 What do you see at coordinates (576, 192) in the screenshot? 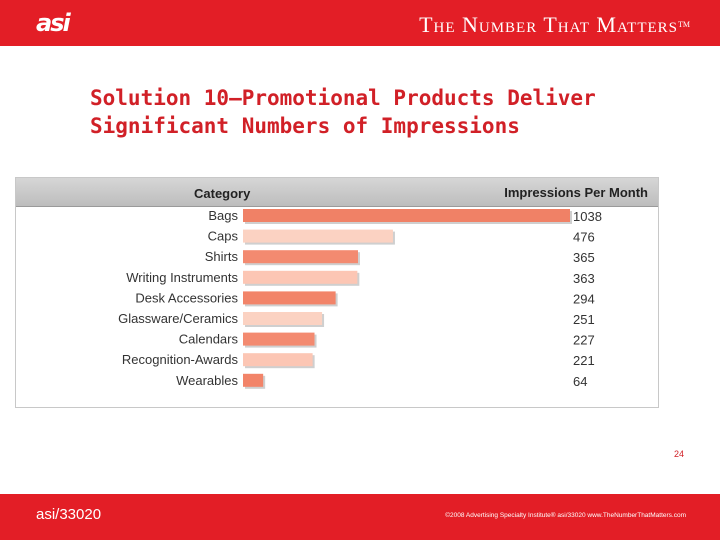
I see `impressions-column-header: Impressions Per Month` at bounding box center [576, 192].